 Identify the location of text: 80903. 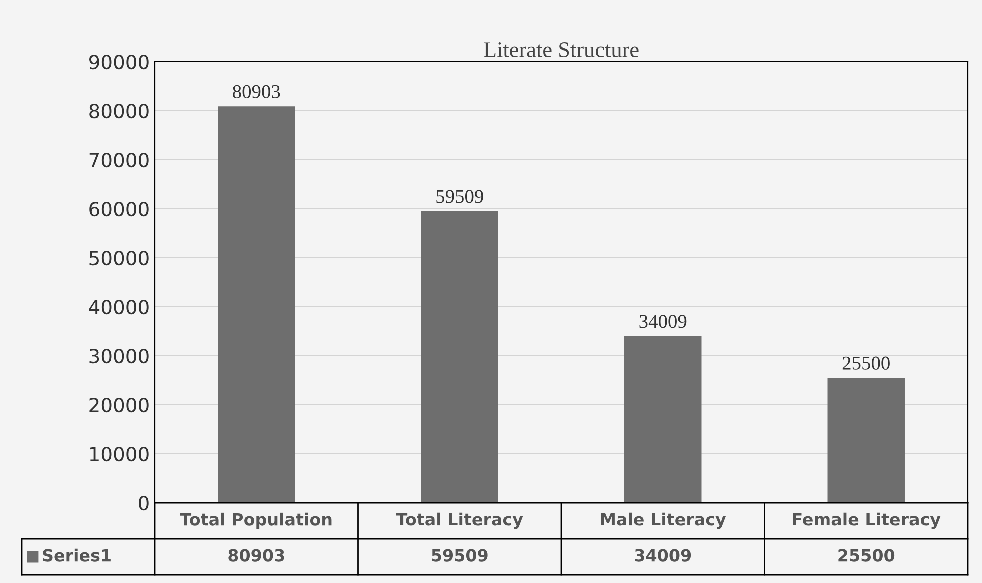
(256, 555).